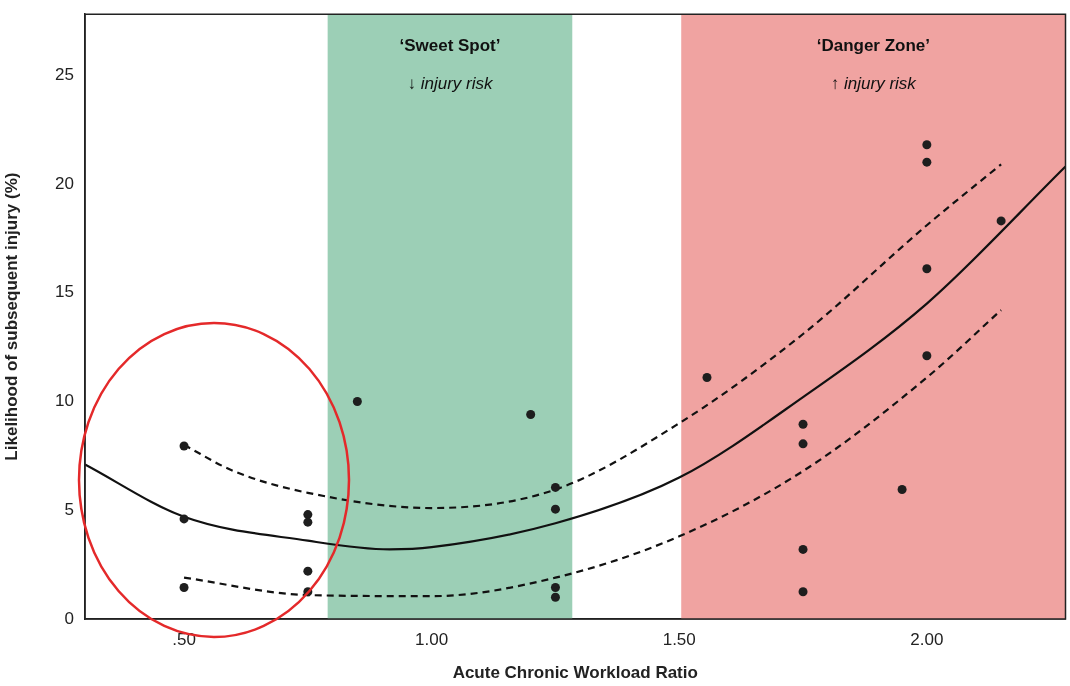 This screenshot has width=1070, height=686. Describe the element at coordinates (432, 639) in the screenshot. I see `x-tick-label: 1.00` at that location.